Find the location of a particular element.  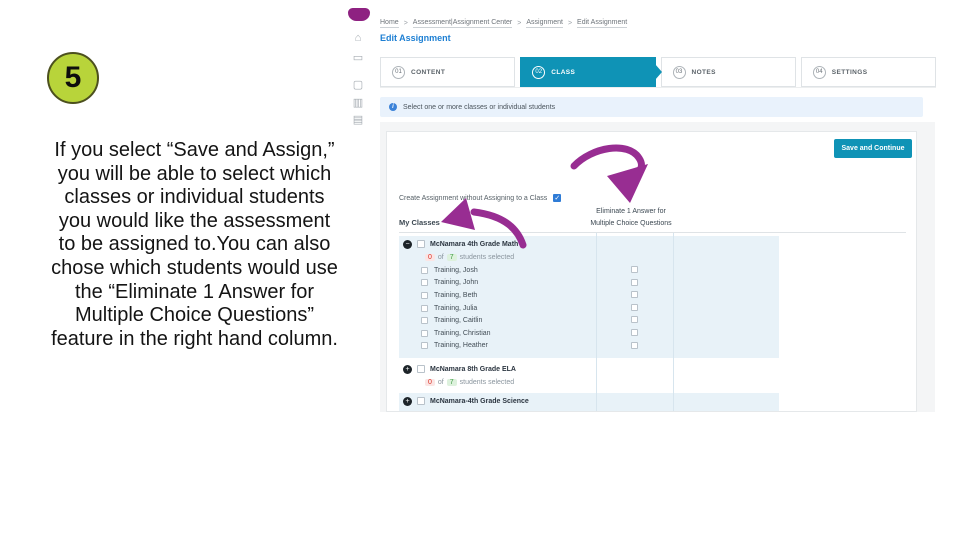

step-number: 5 is located at coordinates (73, 77).